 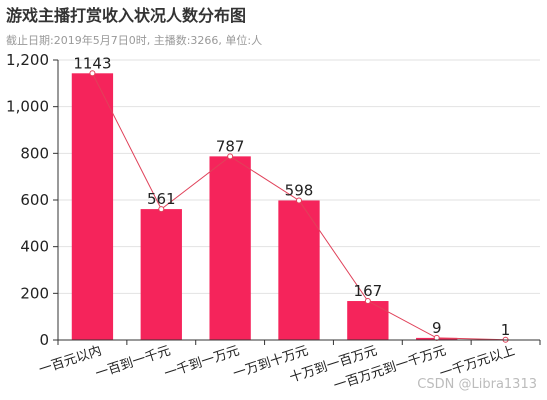 I want to click on chart-subtitle: 截止日期:2019年5月7日0时, 主播数:3266, 单位:人, so click(x=134, y=40).